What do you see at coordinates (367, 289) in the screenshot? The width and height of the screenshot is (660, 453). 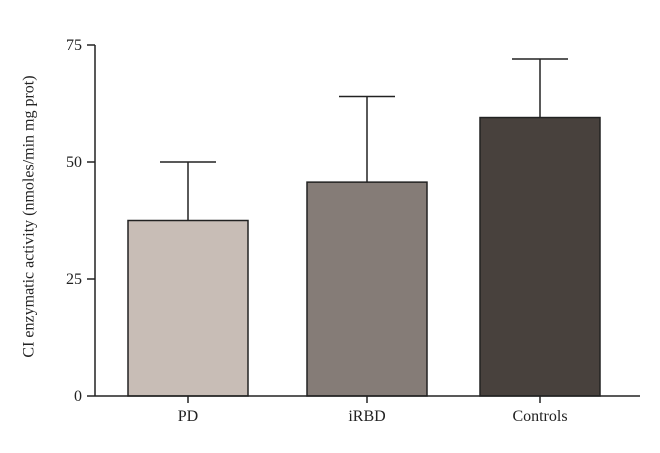 I see `bar-irbd` at bounding box center [367, 289].